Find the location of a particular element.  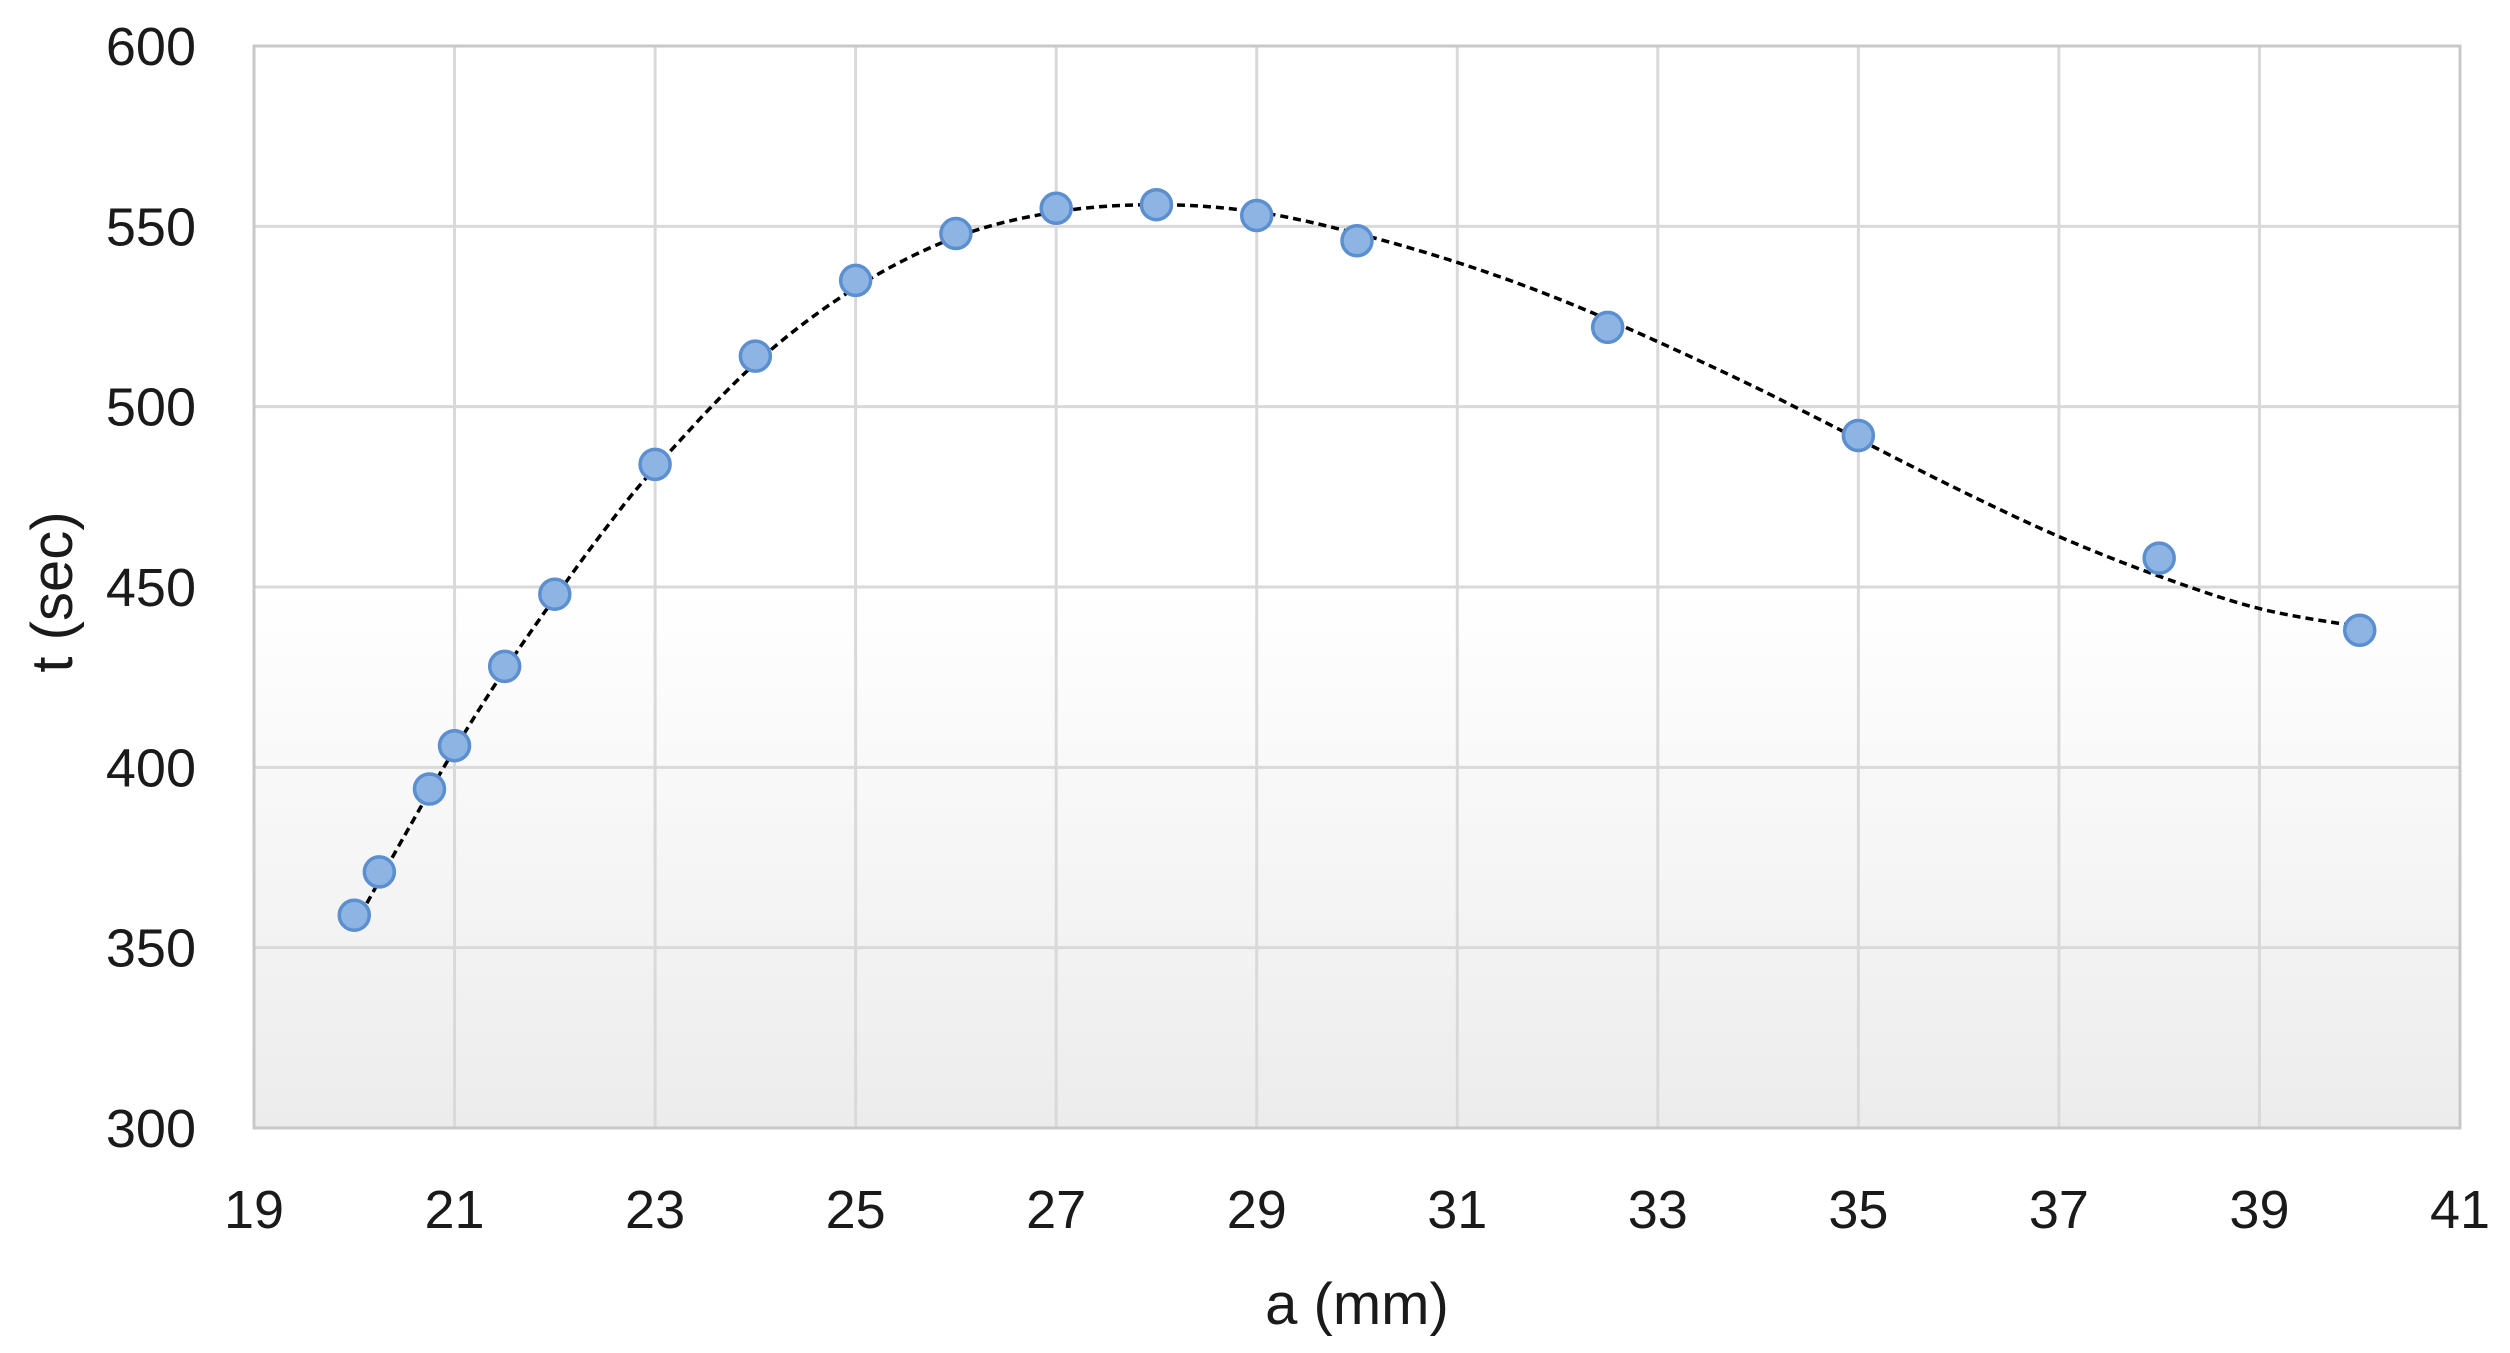

y-tick-label: 450 is located at coordinates (151, 588).